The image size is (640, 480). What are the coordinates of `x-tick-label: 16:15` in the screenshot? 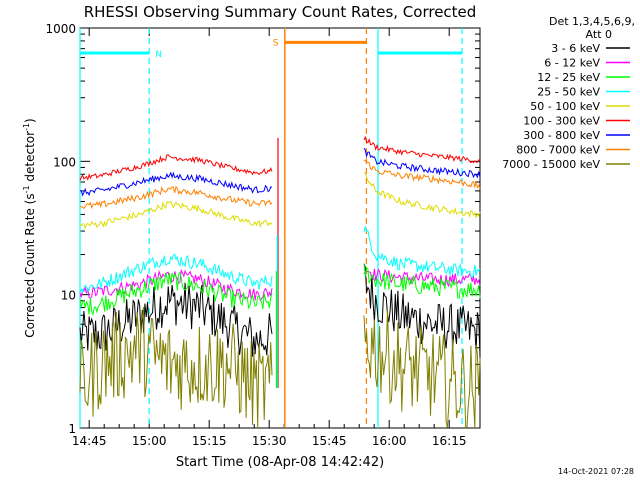 It's located at (449, 441).